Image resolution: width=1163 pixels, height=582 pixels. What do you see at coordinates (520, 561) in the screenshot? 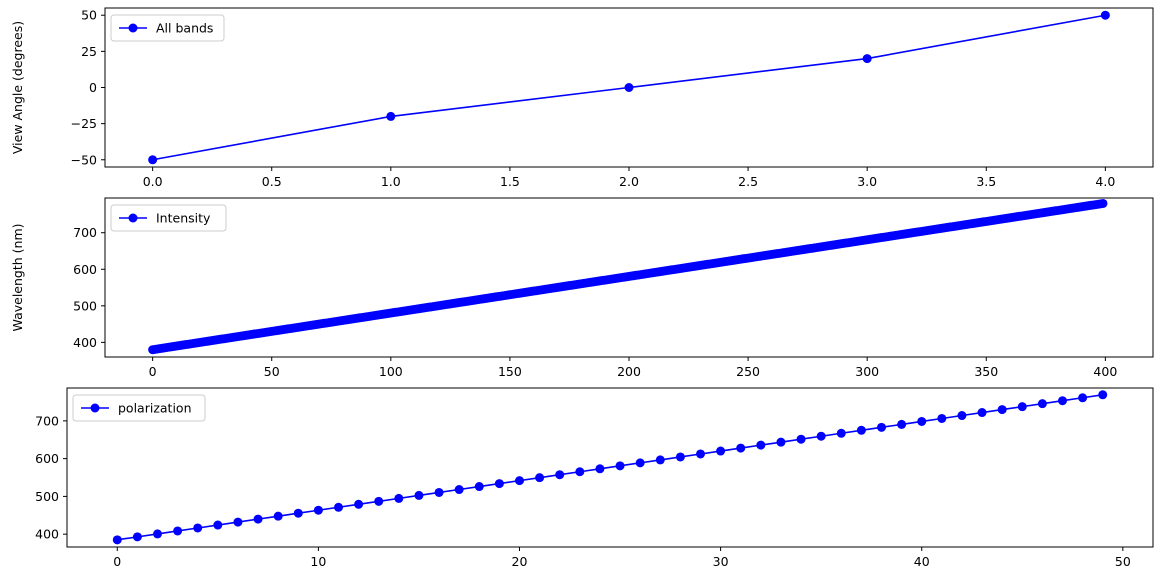
I see `x-tick-label: 20` at bounding box center [520, 561].